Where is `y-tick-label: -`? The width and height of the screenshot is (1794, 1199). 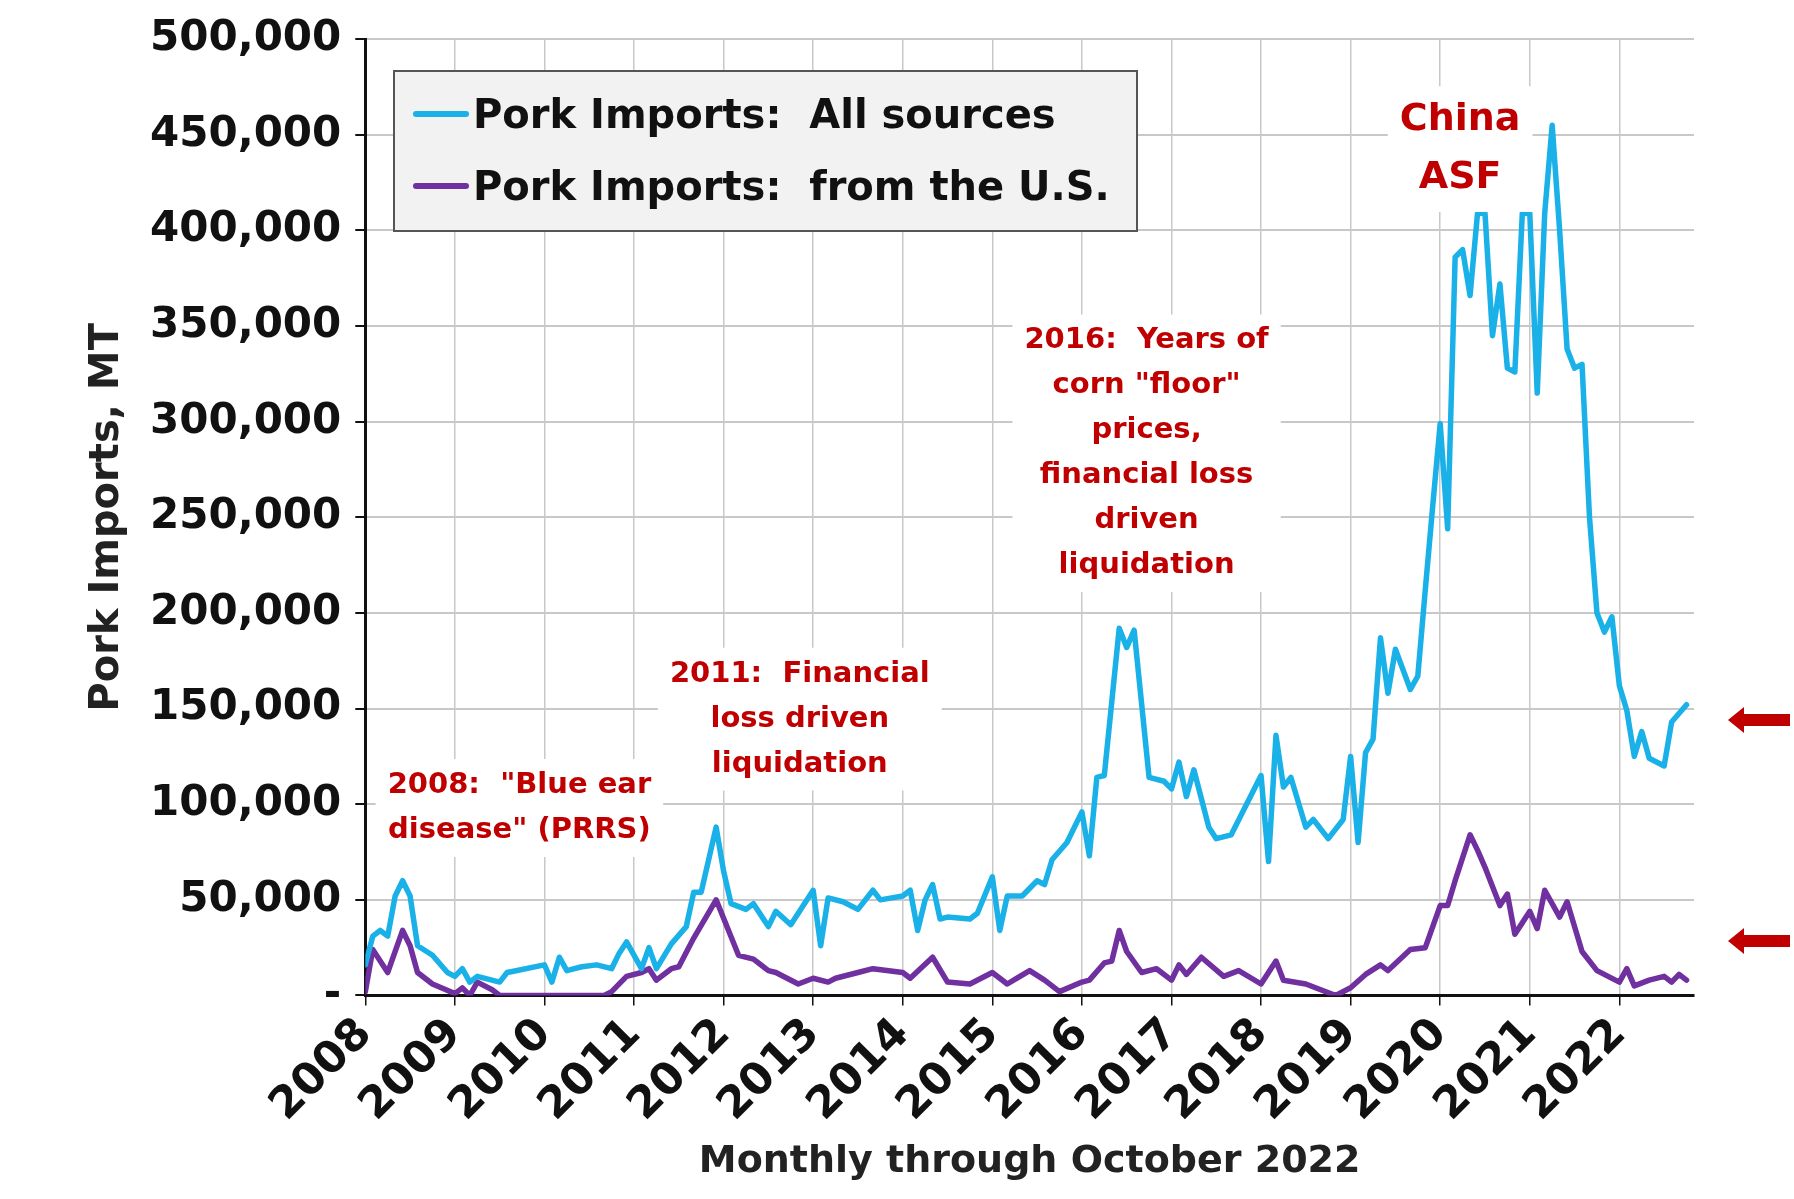 y-tick-label: - is located at coordinates (332, 992).